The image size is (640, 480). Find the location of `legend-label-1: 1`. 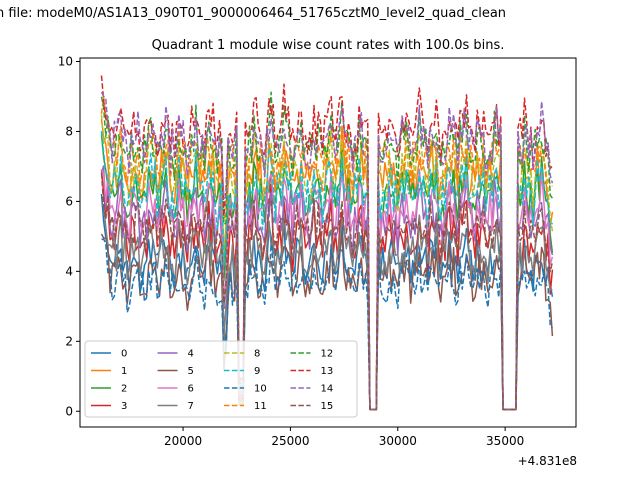

legend-label-1: 1 is located at coordinates (124, 371).